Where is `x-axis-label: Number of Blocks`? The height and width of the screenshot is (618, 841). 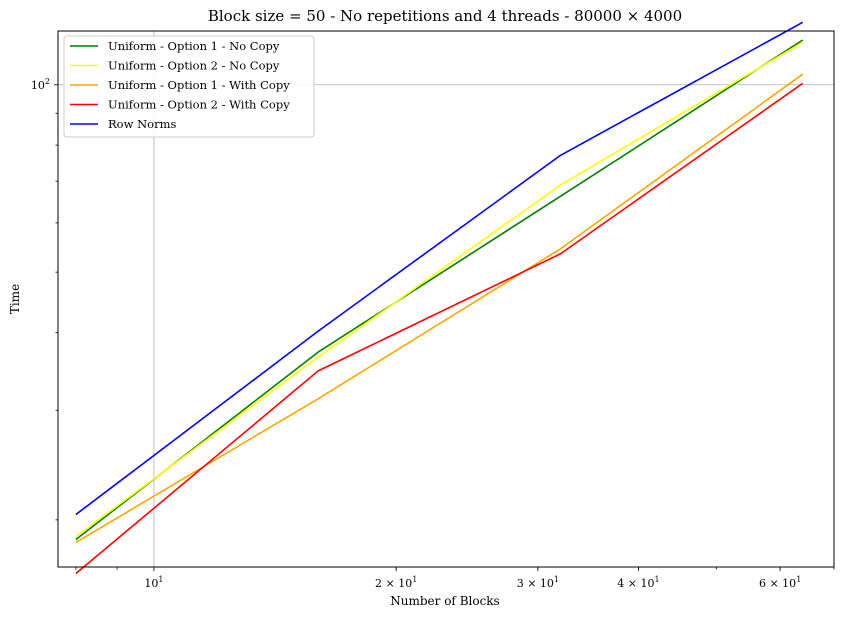
x-axis-label: Number of Blocks is located at coordinates (444, 601).